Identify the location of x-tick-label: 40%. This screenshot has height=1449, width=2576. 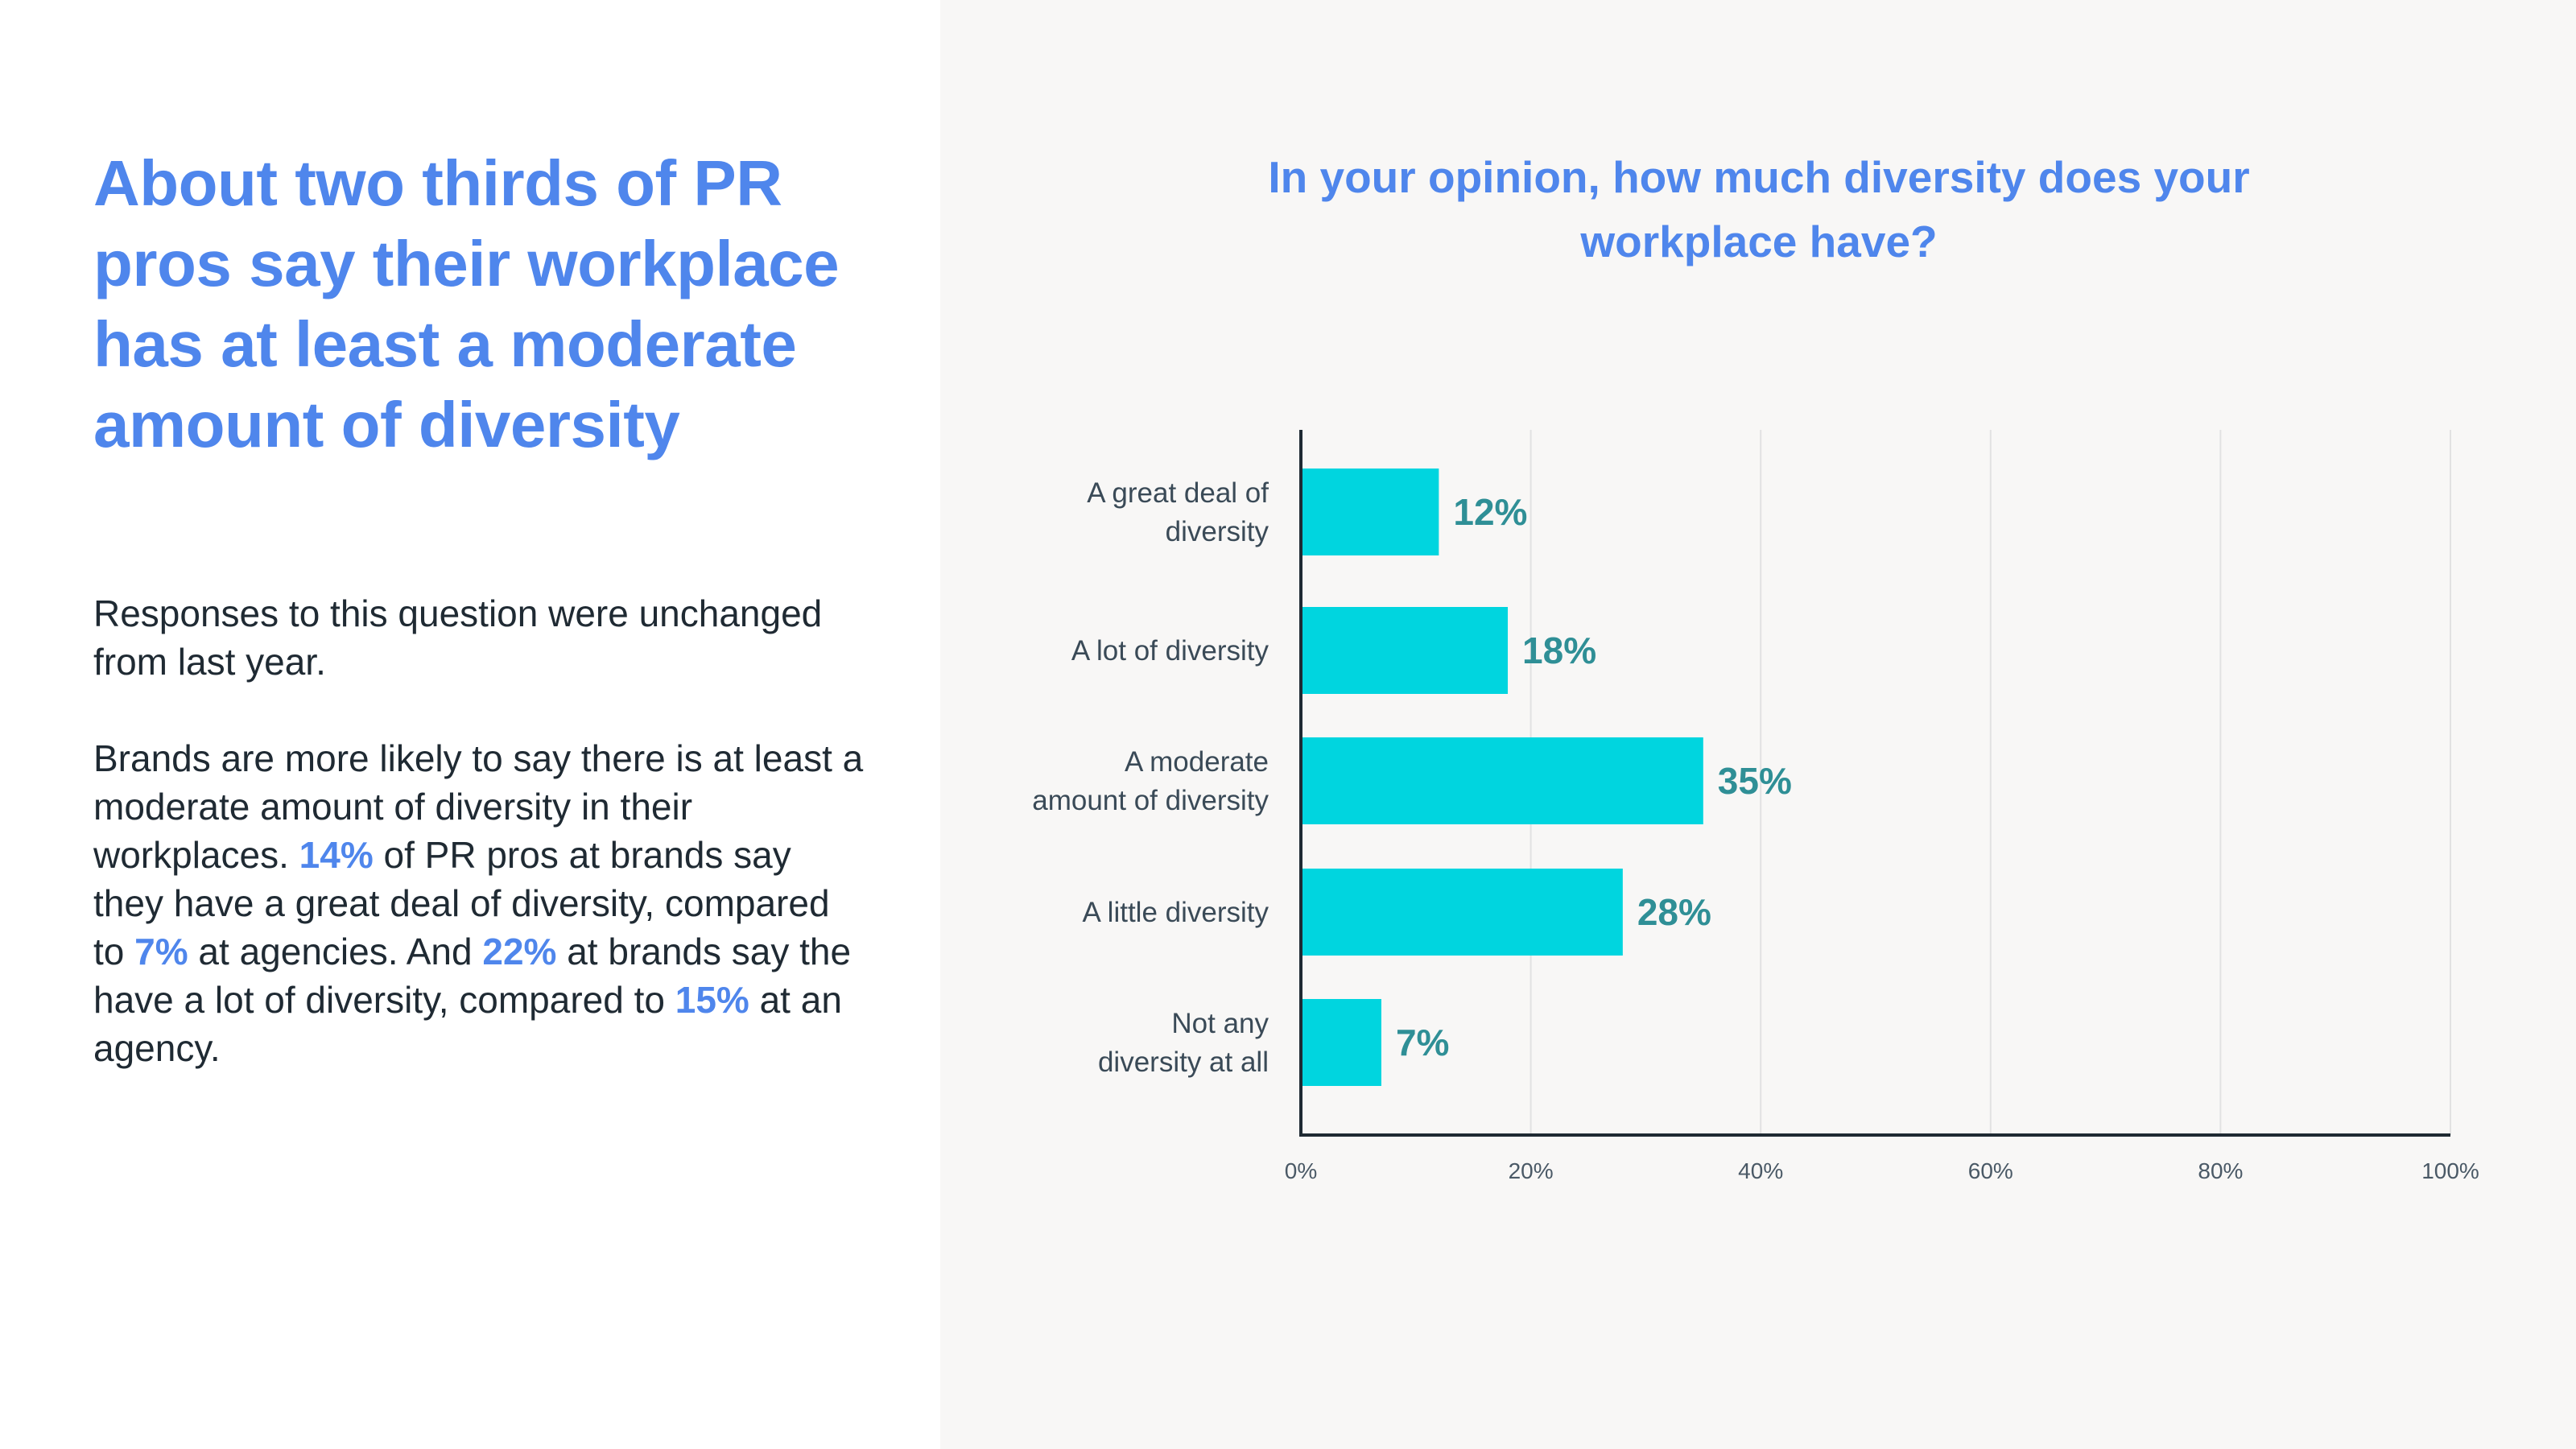
(1760, 1170).